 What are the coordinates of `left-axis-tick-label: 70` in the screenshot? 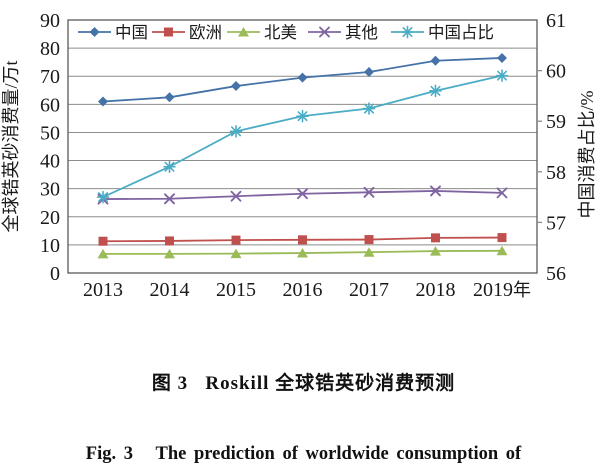 It's located at (50, 77).